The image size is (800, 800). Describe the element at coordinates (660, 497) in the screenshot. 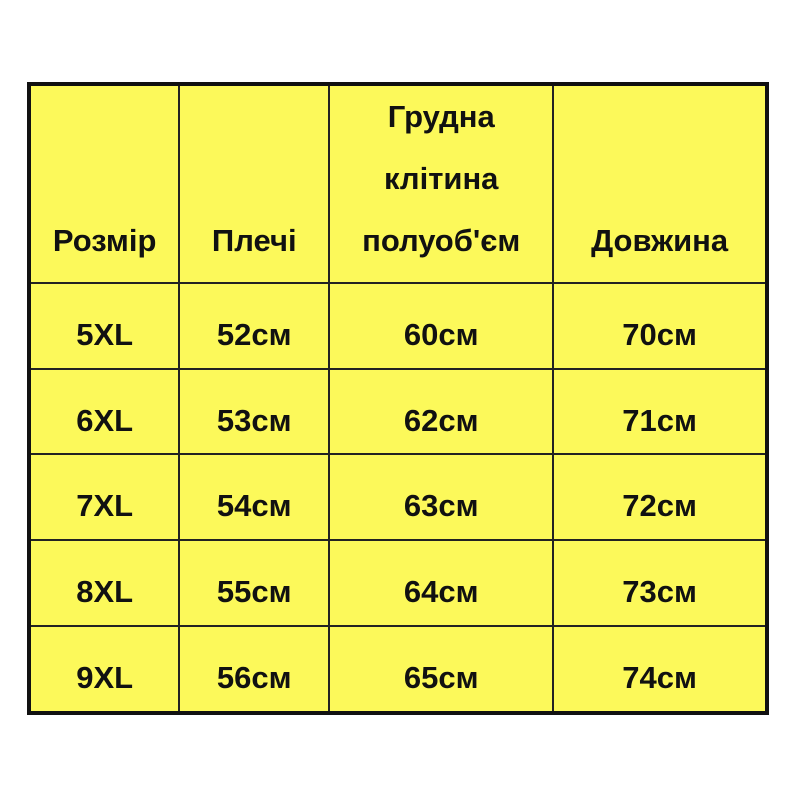

I see `cell-length: 72см` at that location.